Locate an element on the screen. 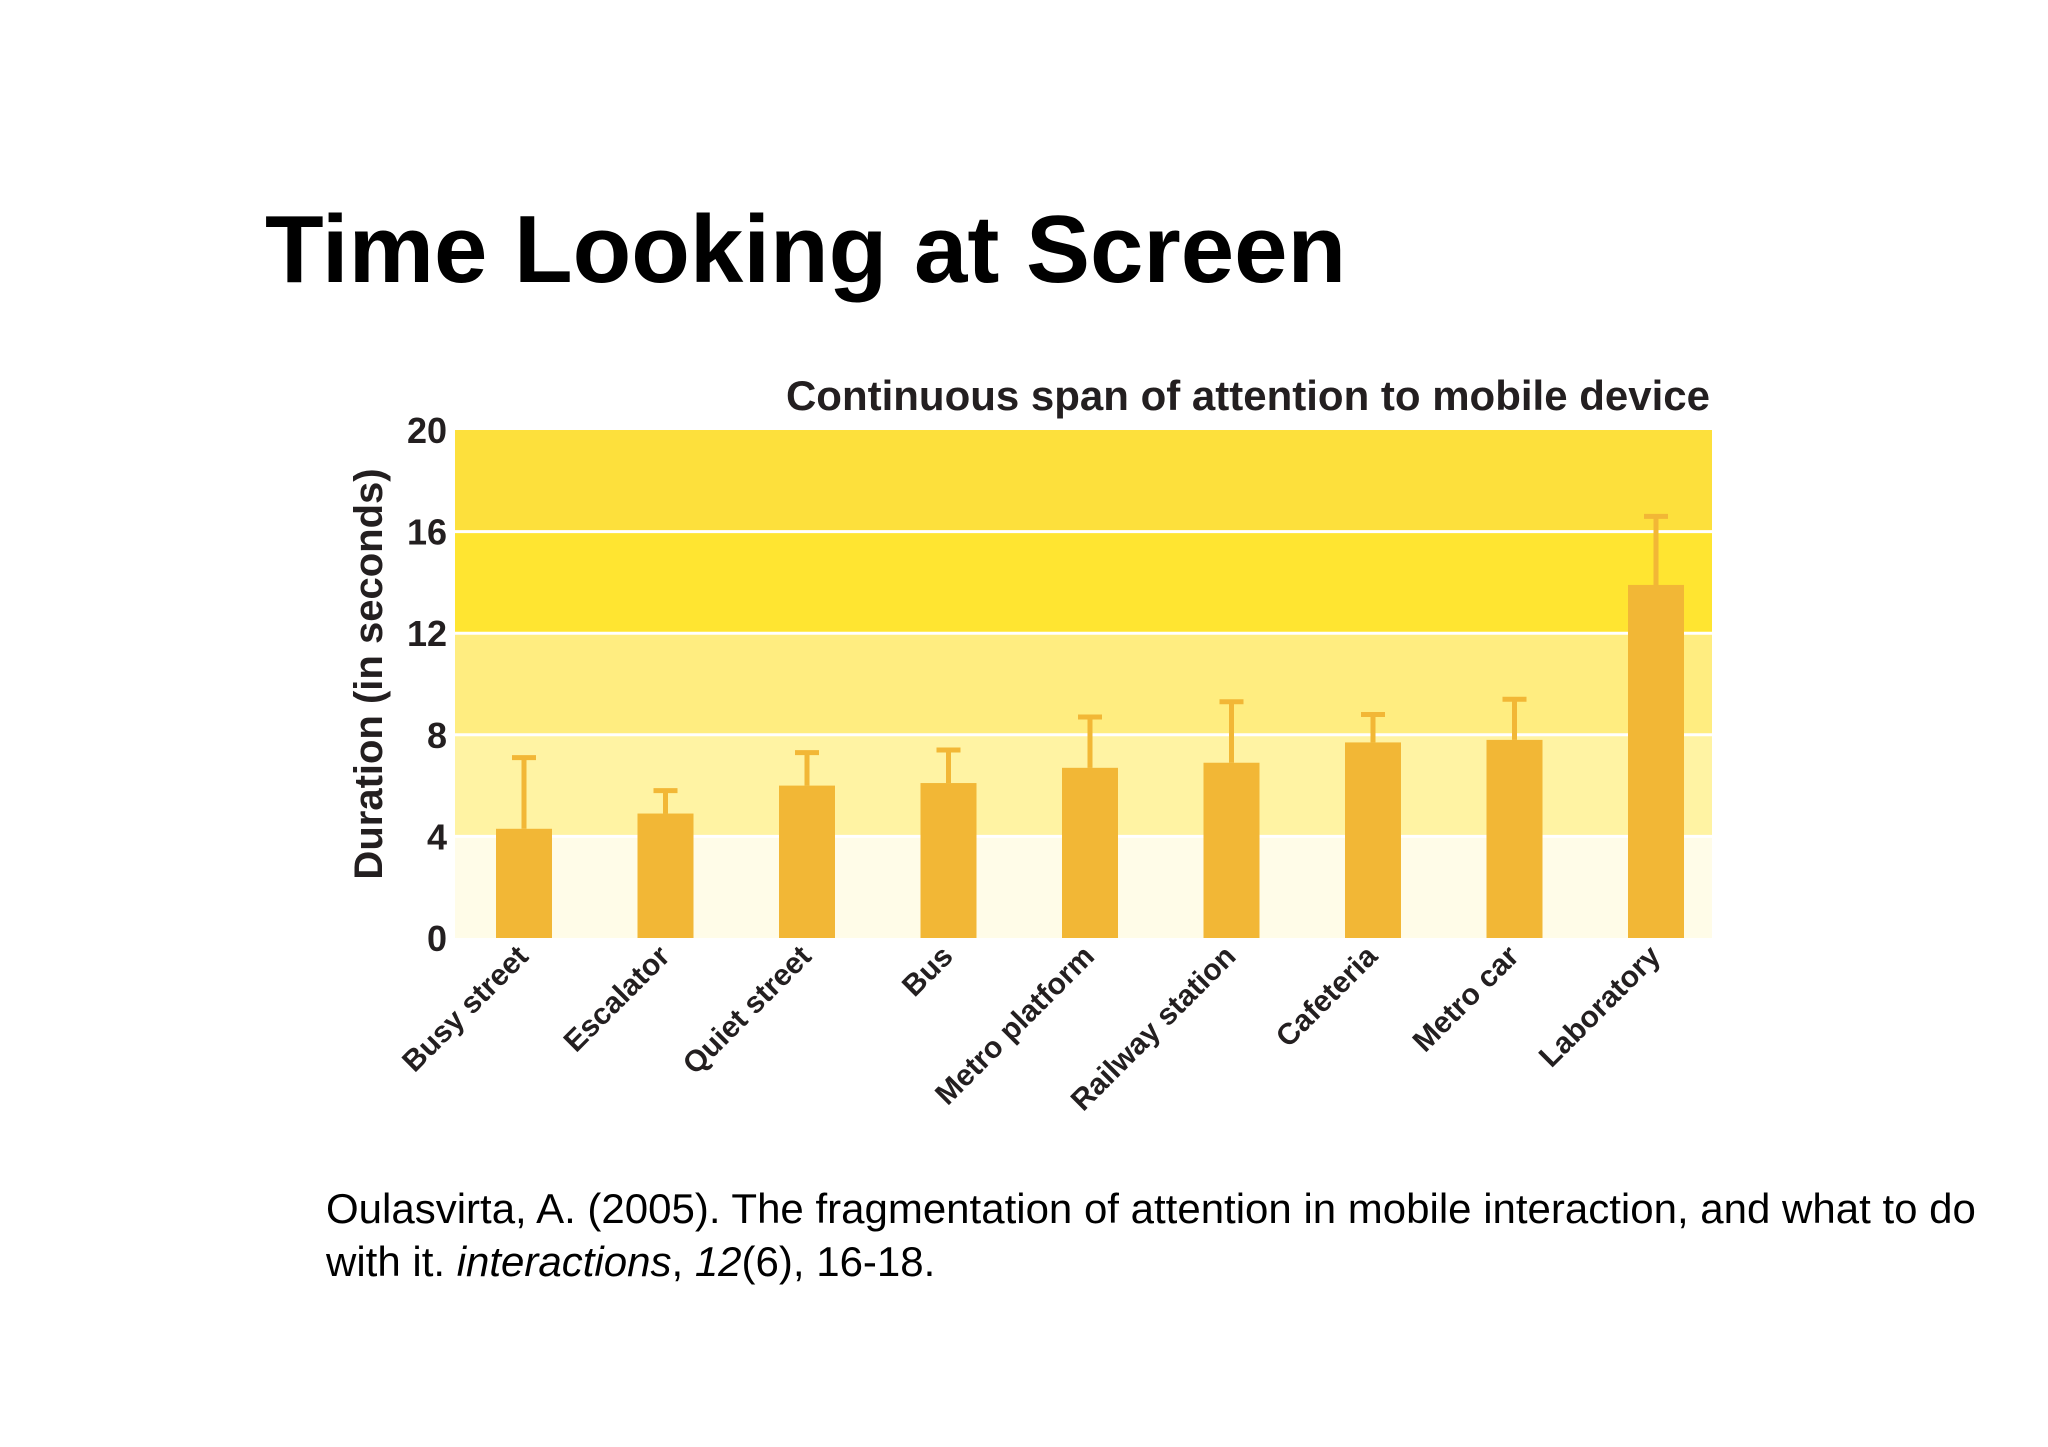 The image size is (2048, 1447). x-tick-label-1: Escalator is located at coordinates (617, 998).